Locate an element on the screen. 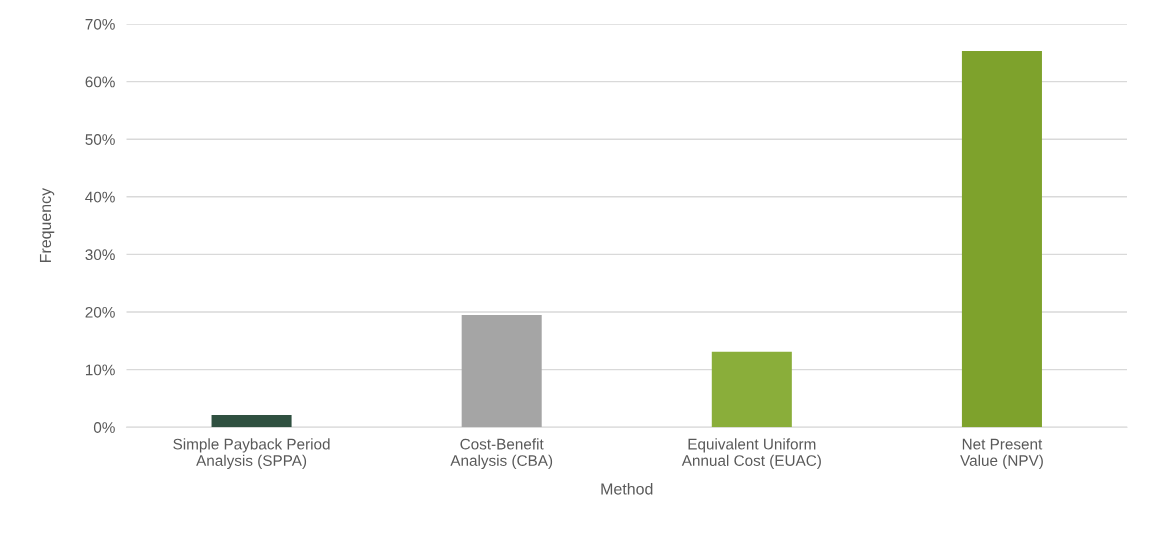  y-axis-title: Frequency is located at coordinates (47, 225).